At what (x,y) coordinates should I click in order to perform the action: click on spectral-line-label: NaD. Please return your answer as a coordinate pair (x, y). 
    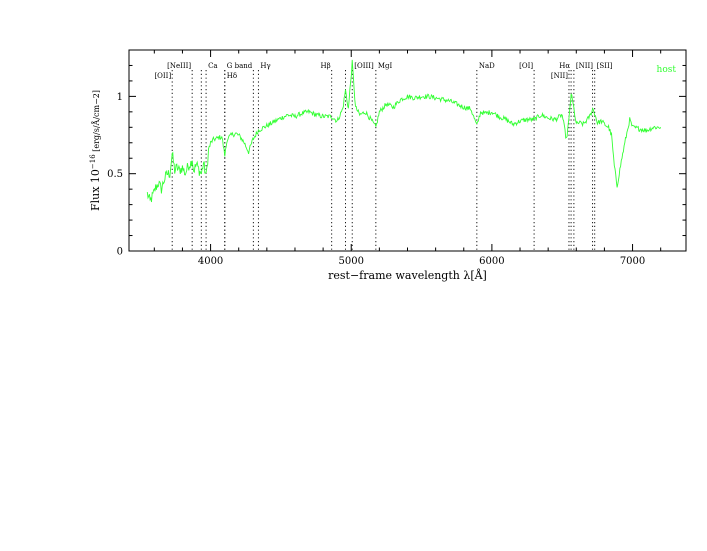
    Looking at the image, I should click on (487, 66).